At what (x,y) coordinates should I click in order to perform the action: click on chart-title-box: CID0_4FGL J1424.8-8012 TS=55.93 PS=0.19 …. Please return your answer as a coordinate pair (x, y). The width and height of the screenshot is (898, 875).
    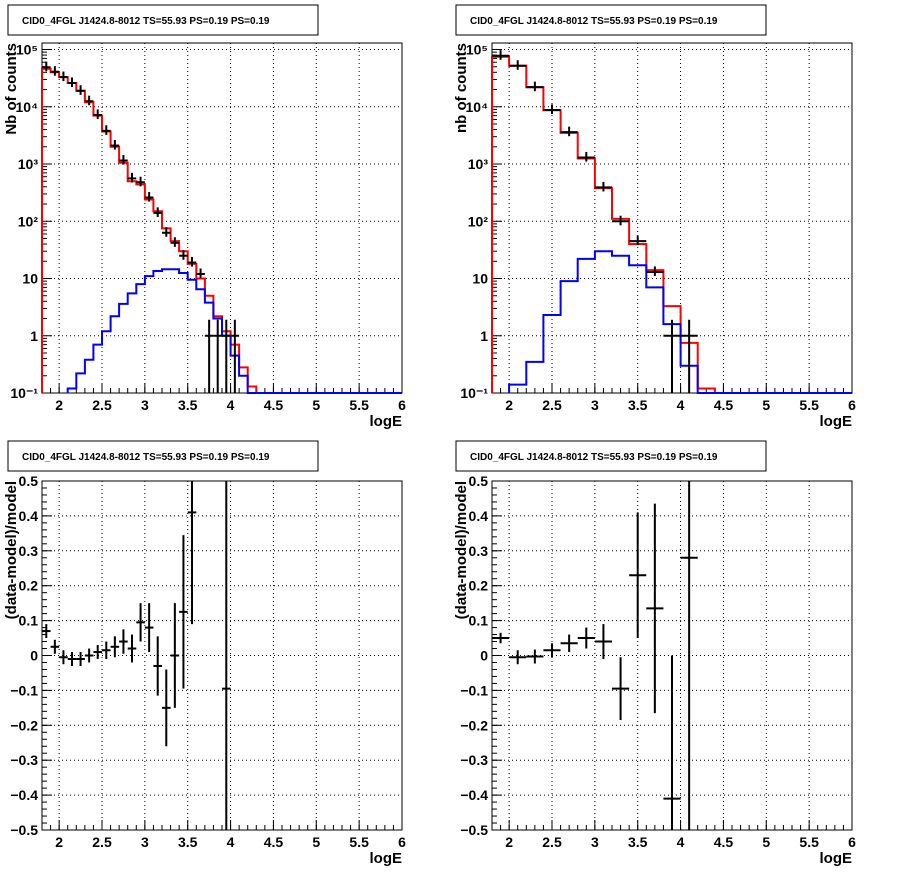
    Looking at the image, I should click on (163, 20).